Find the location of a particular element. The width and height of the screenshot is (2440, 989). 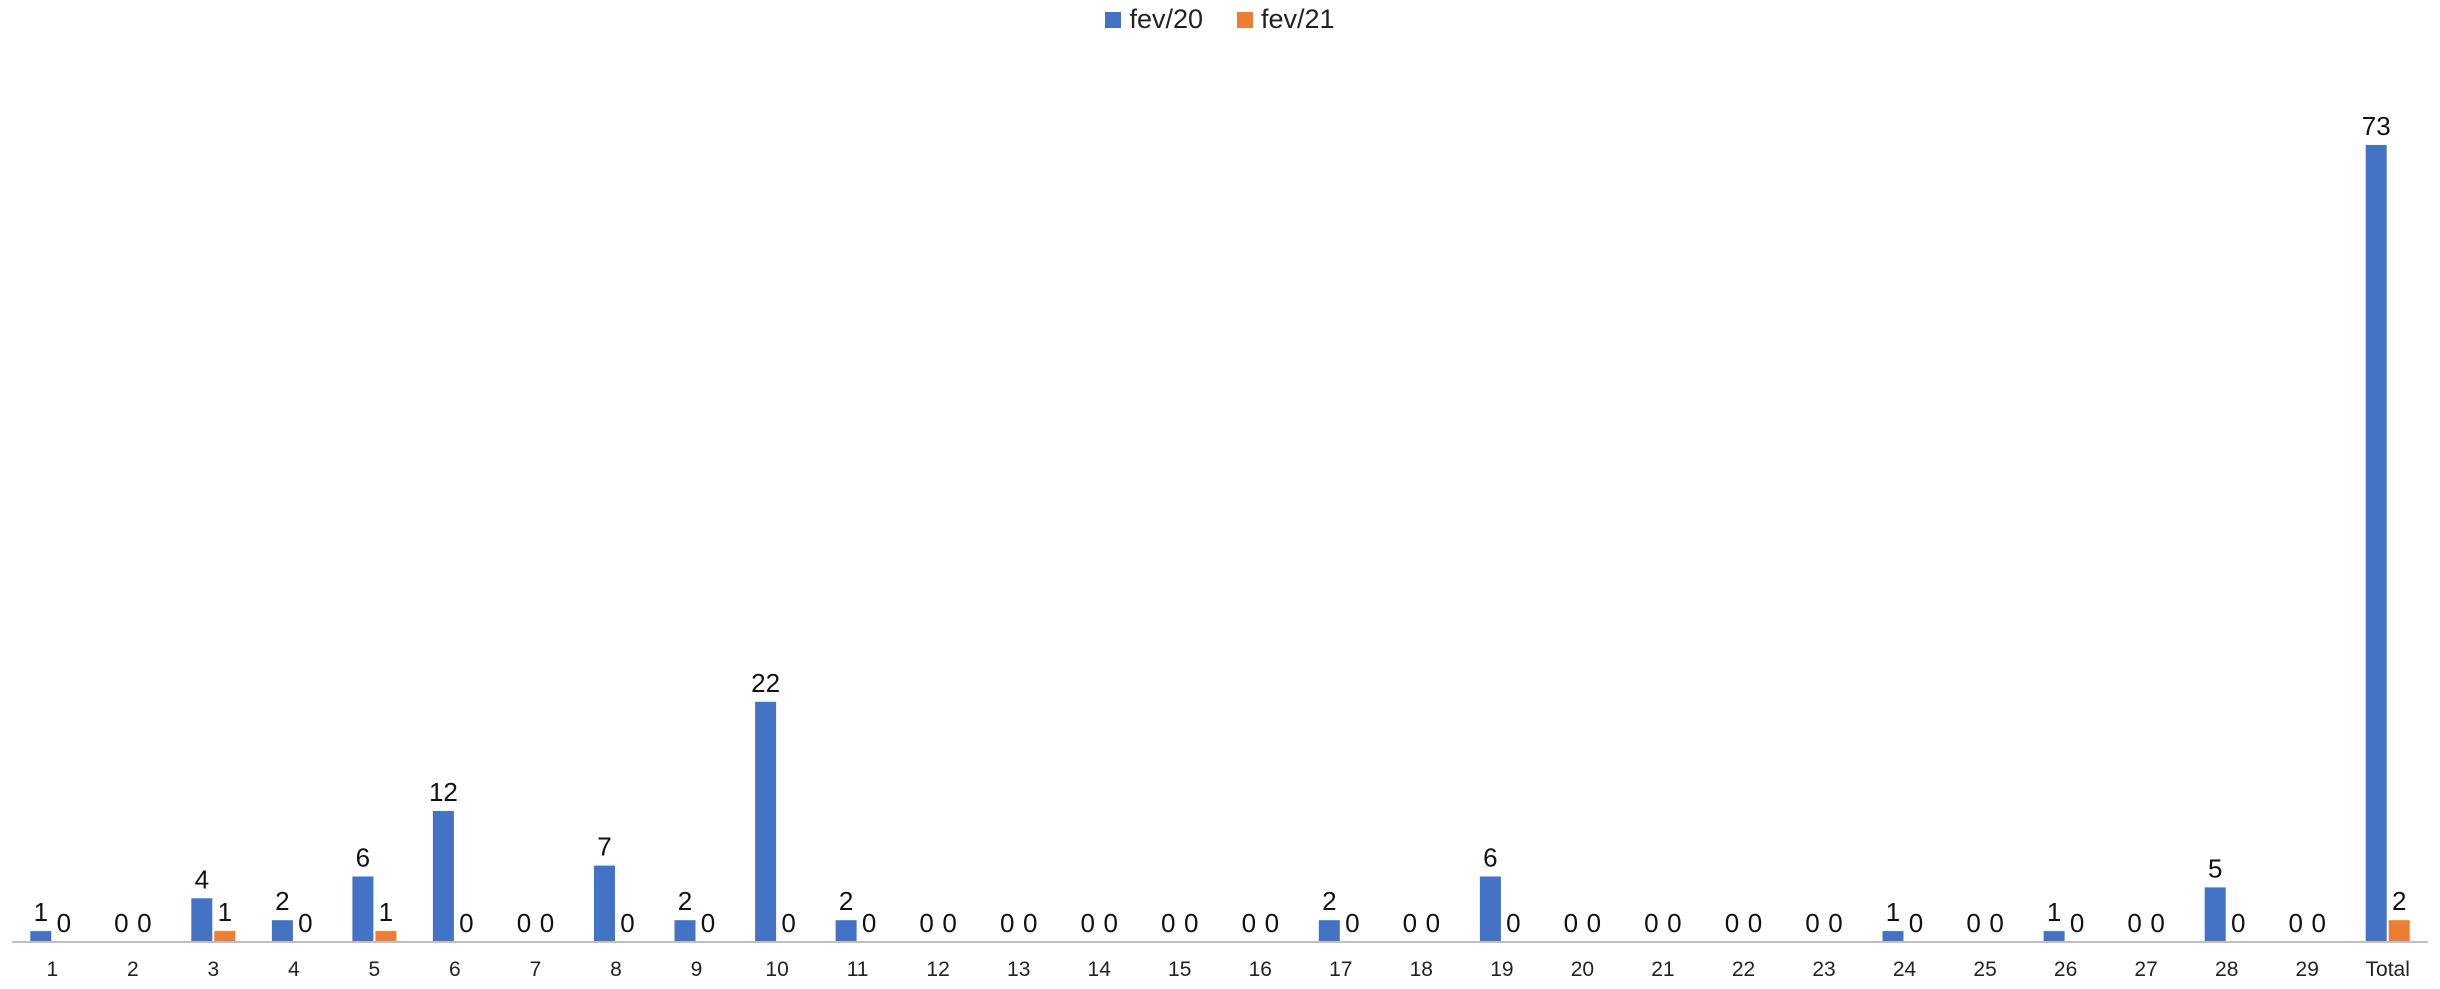

x-tick-label-7: 7 is located at coordinates (536, 969).